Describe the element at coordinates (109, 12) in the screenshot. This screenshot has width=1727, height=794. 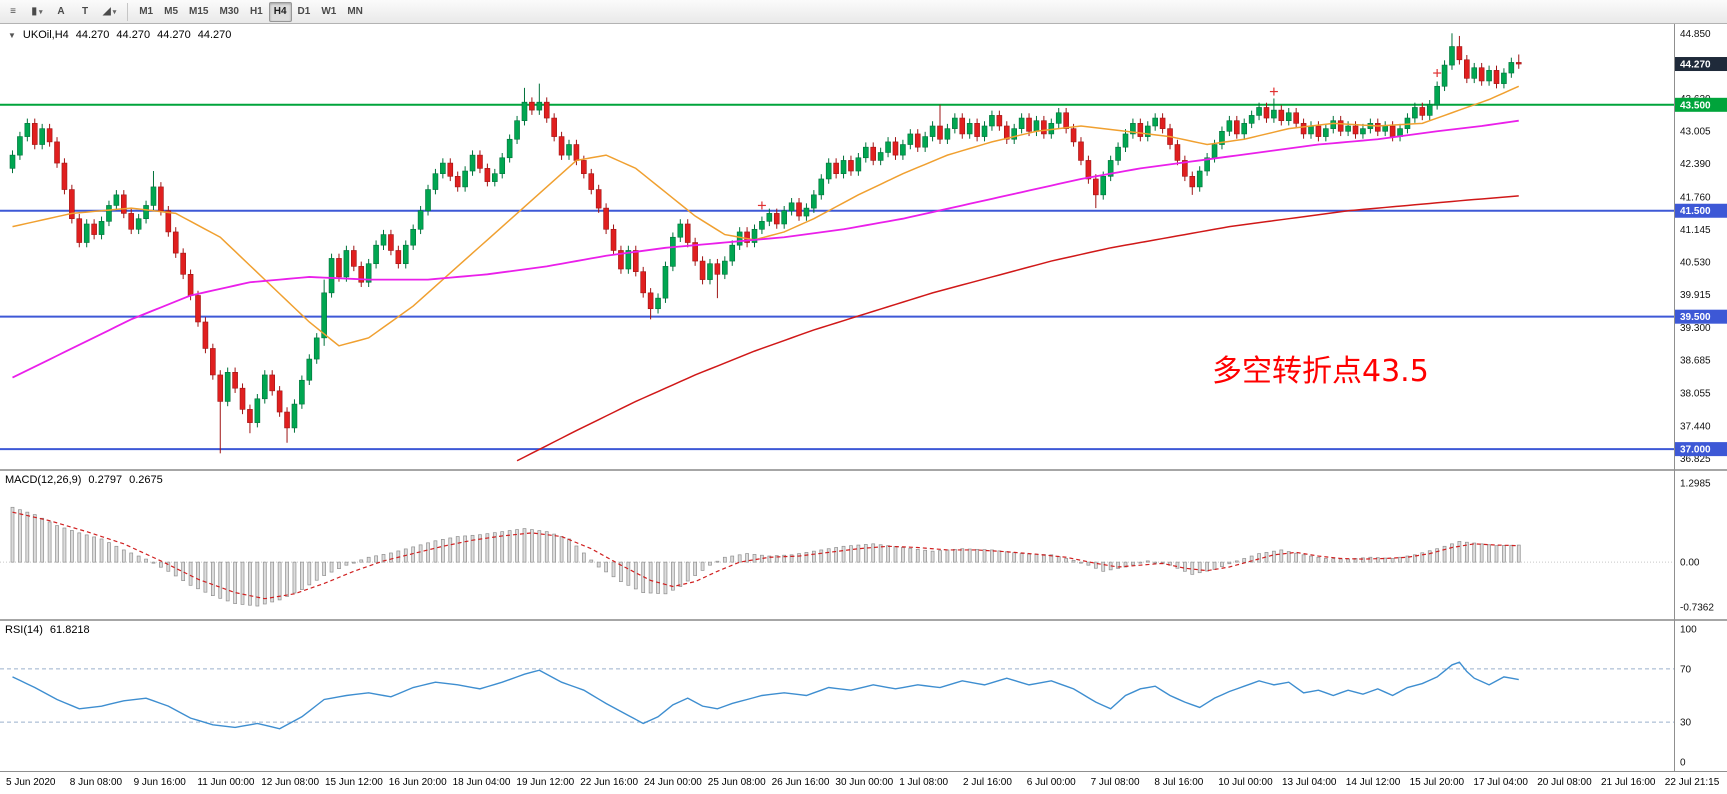
I see `shapes-tool-button: ◢ ▾` at that location.